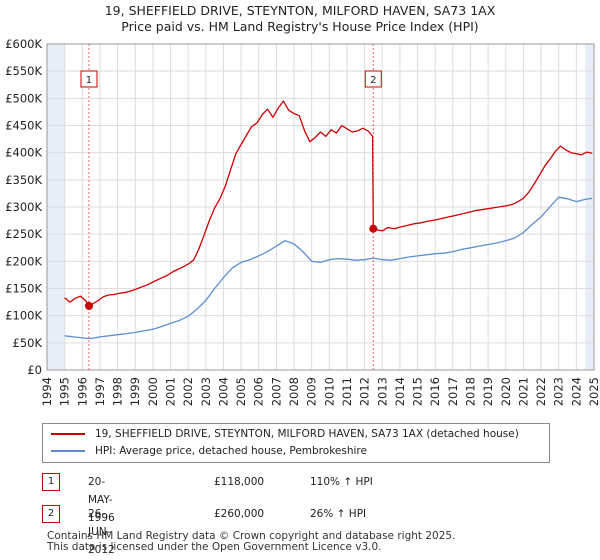 Image resolution: width=600 pixels, height=560 pixels. I want to click on transaction-price: £260,000, so click(239, 514).